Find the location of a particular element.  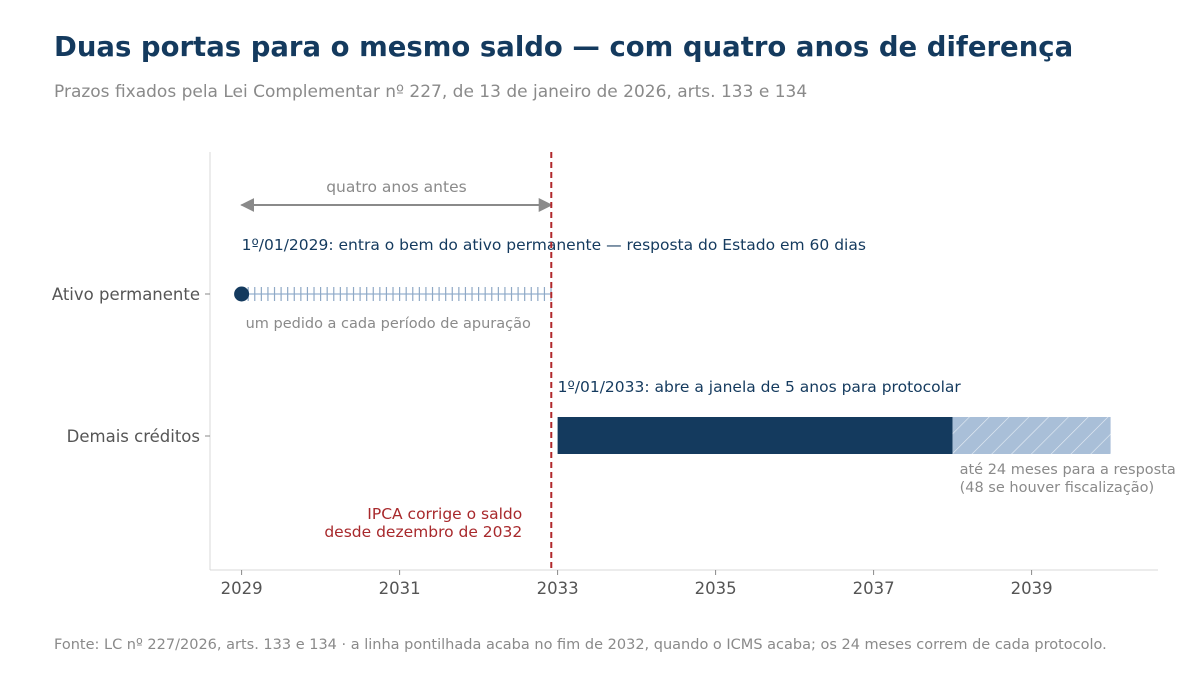

ipca-note-line-2: desde dezembro de 2032 is located at coordinates (423, 532).